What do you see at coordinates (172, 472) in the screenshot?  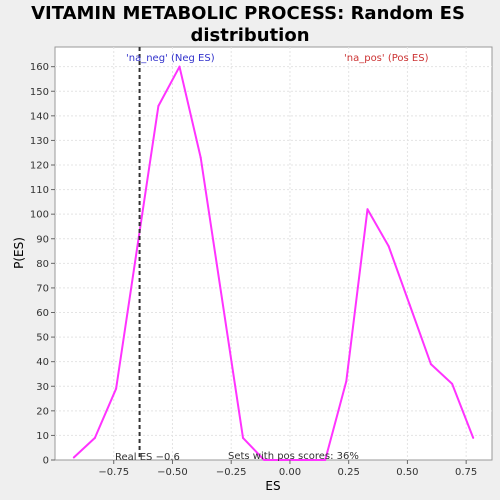 I see `x-tick-label: −0.50` at bounding box center [172, 472].